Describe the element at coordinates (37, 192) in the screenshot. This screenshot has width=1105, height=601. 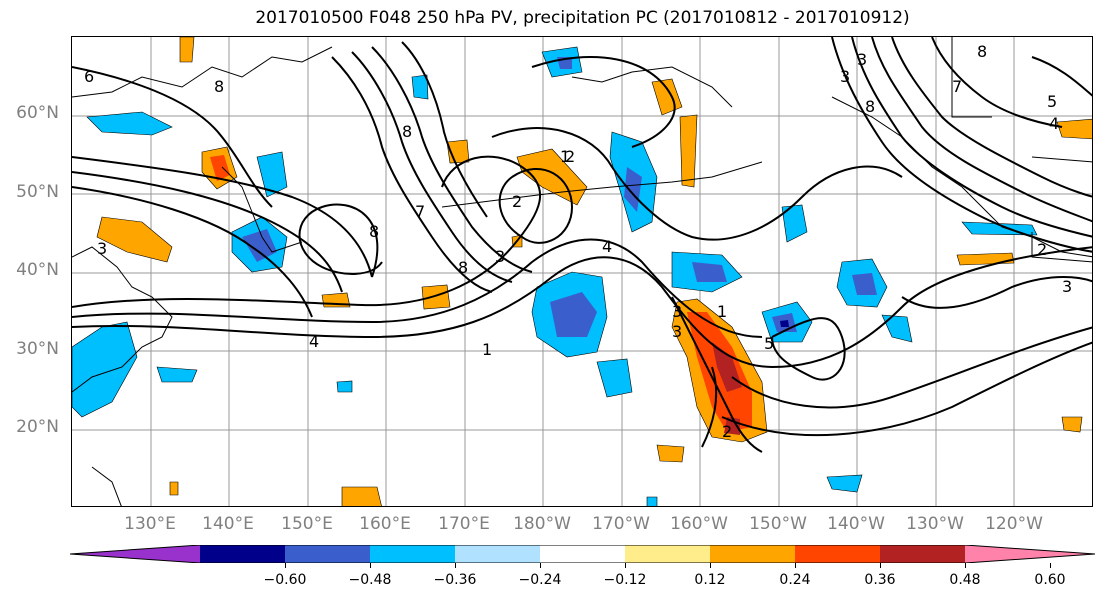
I see `latitude-label: 50°N` at that location.